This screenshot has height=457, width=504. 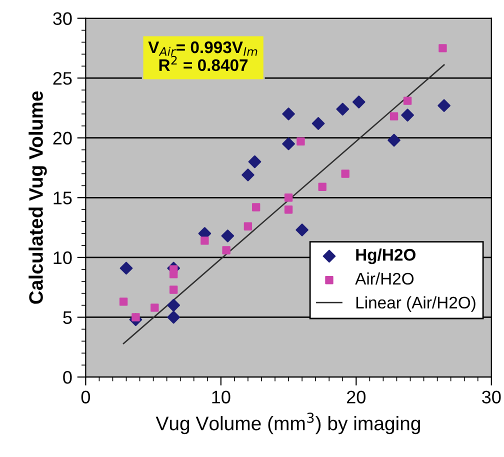 I want to click on legend-label: Air/H2O, so click(x=384, y=278).